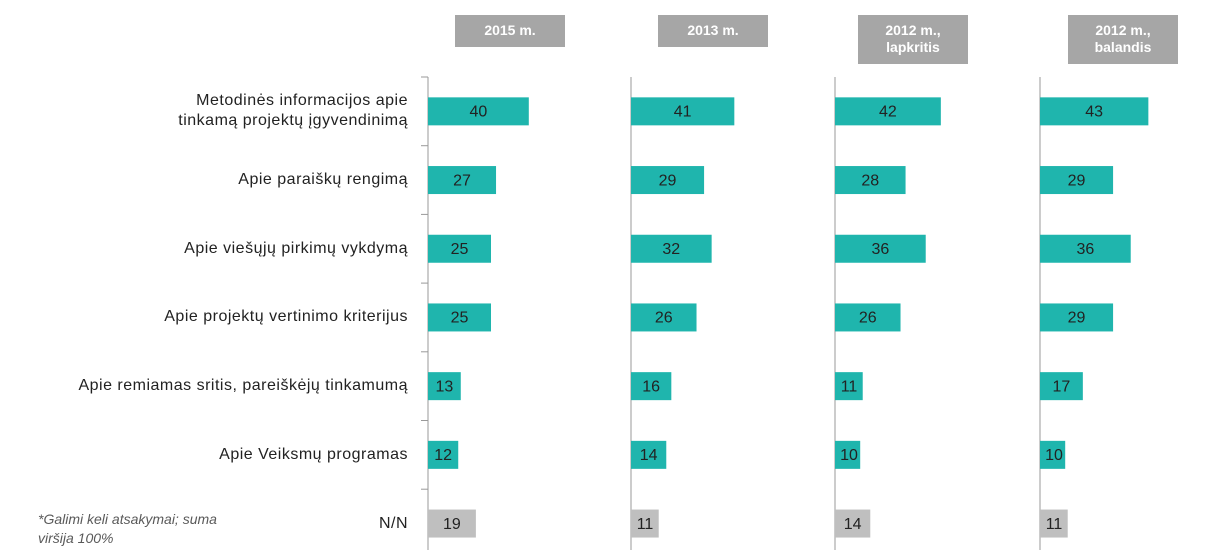 The height and width of the screenshot is (550, 1213). I want to click on value-label: 28, so click(870, 180).